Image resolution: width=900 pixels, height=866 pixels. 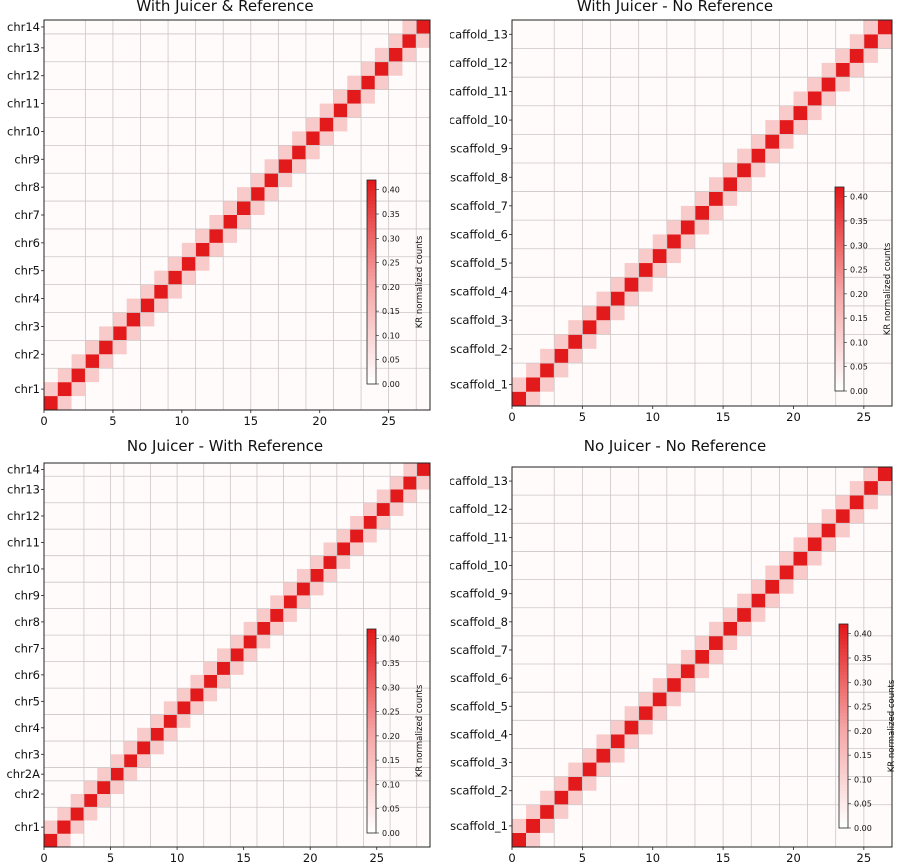 What do you see at coordinates (479, 734) in the screenshot?
I see `y-tick-label: scaffold_4` at bounding box center [479, 734].